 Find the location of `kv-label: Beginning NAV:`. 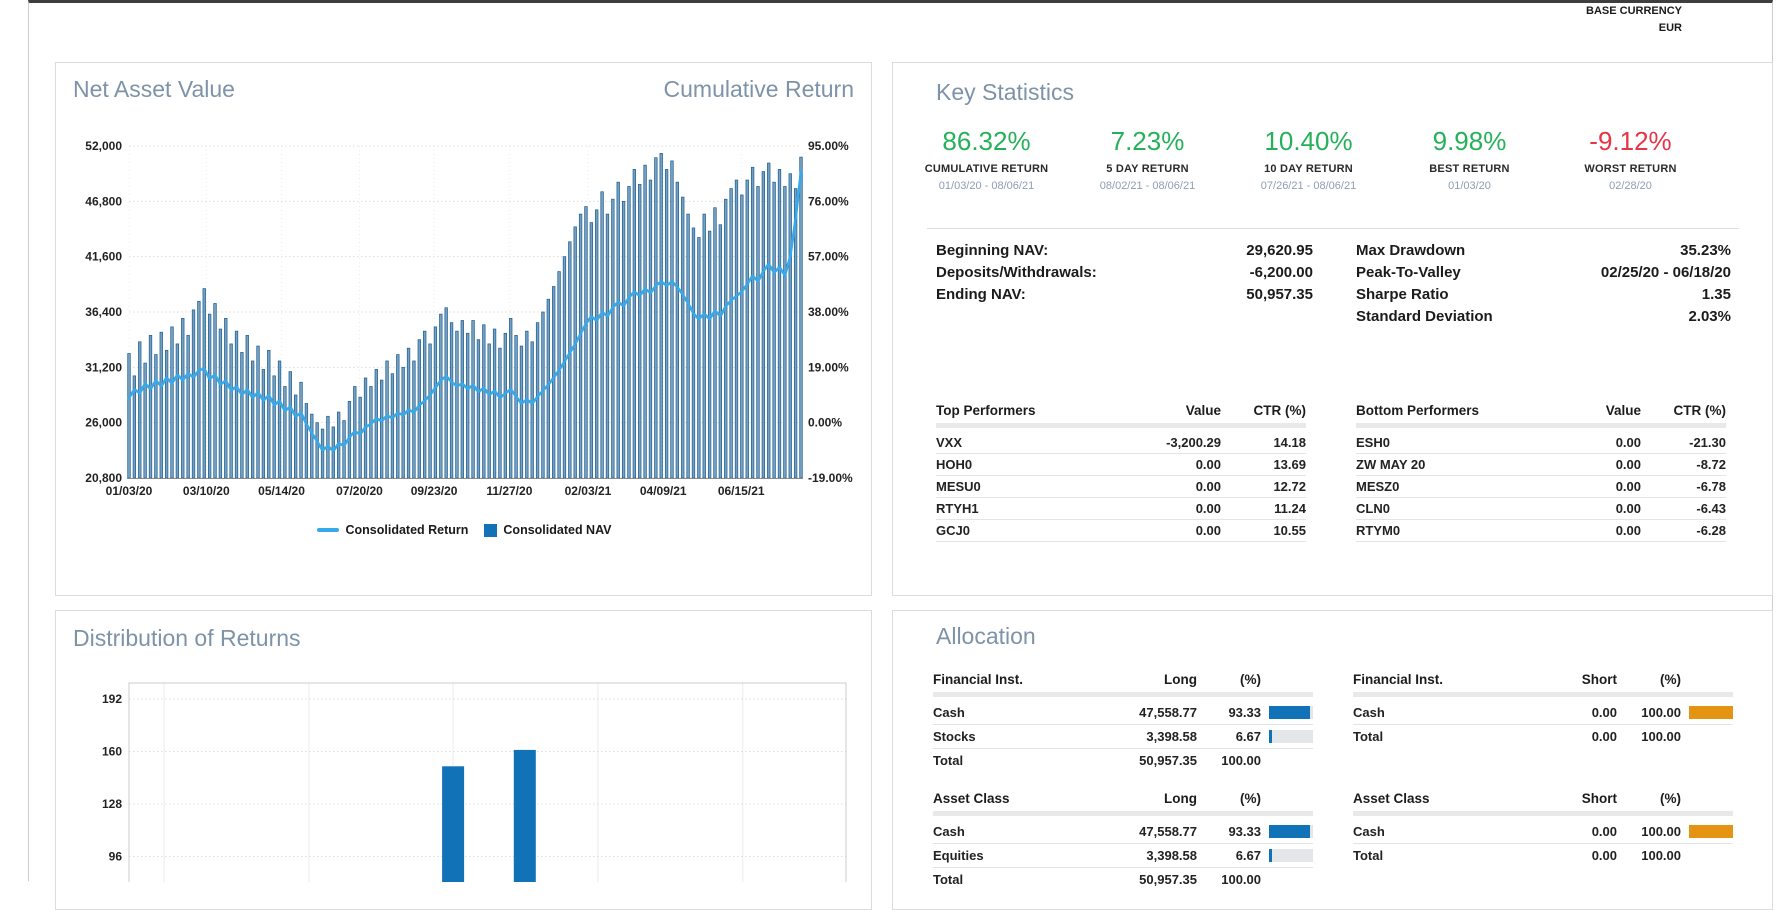

kv-label: Beginning NAV: is located at coordinates (992, 250).